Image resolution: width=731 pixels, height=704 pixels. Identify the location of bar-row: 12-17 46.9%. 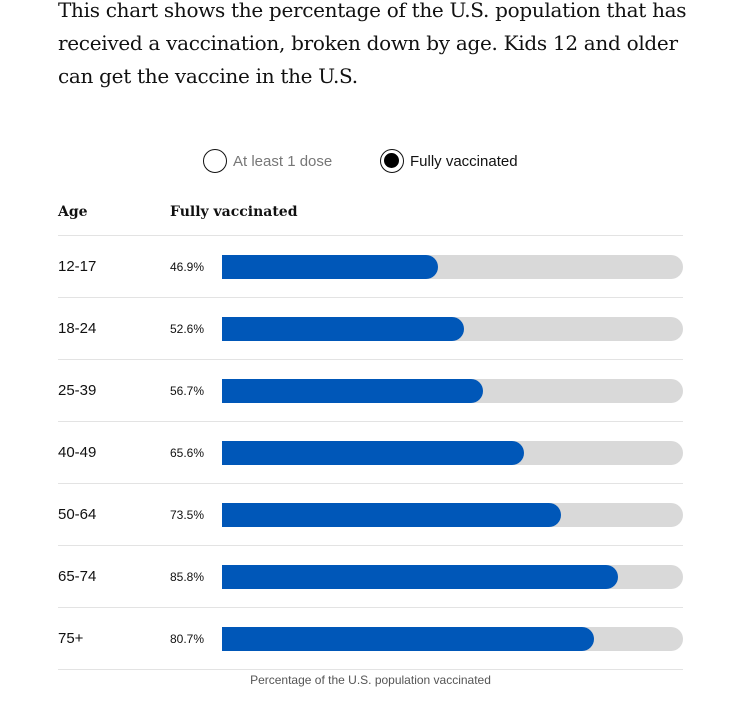
(370, 266).